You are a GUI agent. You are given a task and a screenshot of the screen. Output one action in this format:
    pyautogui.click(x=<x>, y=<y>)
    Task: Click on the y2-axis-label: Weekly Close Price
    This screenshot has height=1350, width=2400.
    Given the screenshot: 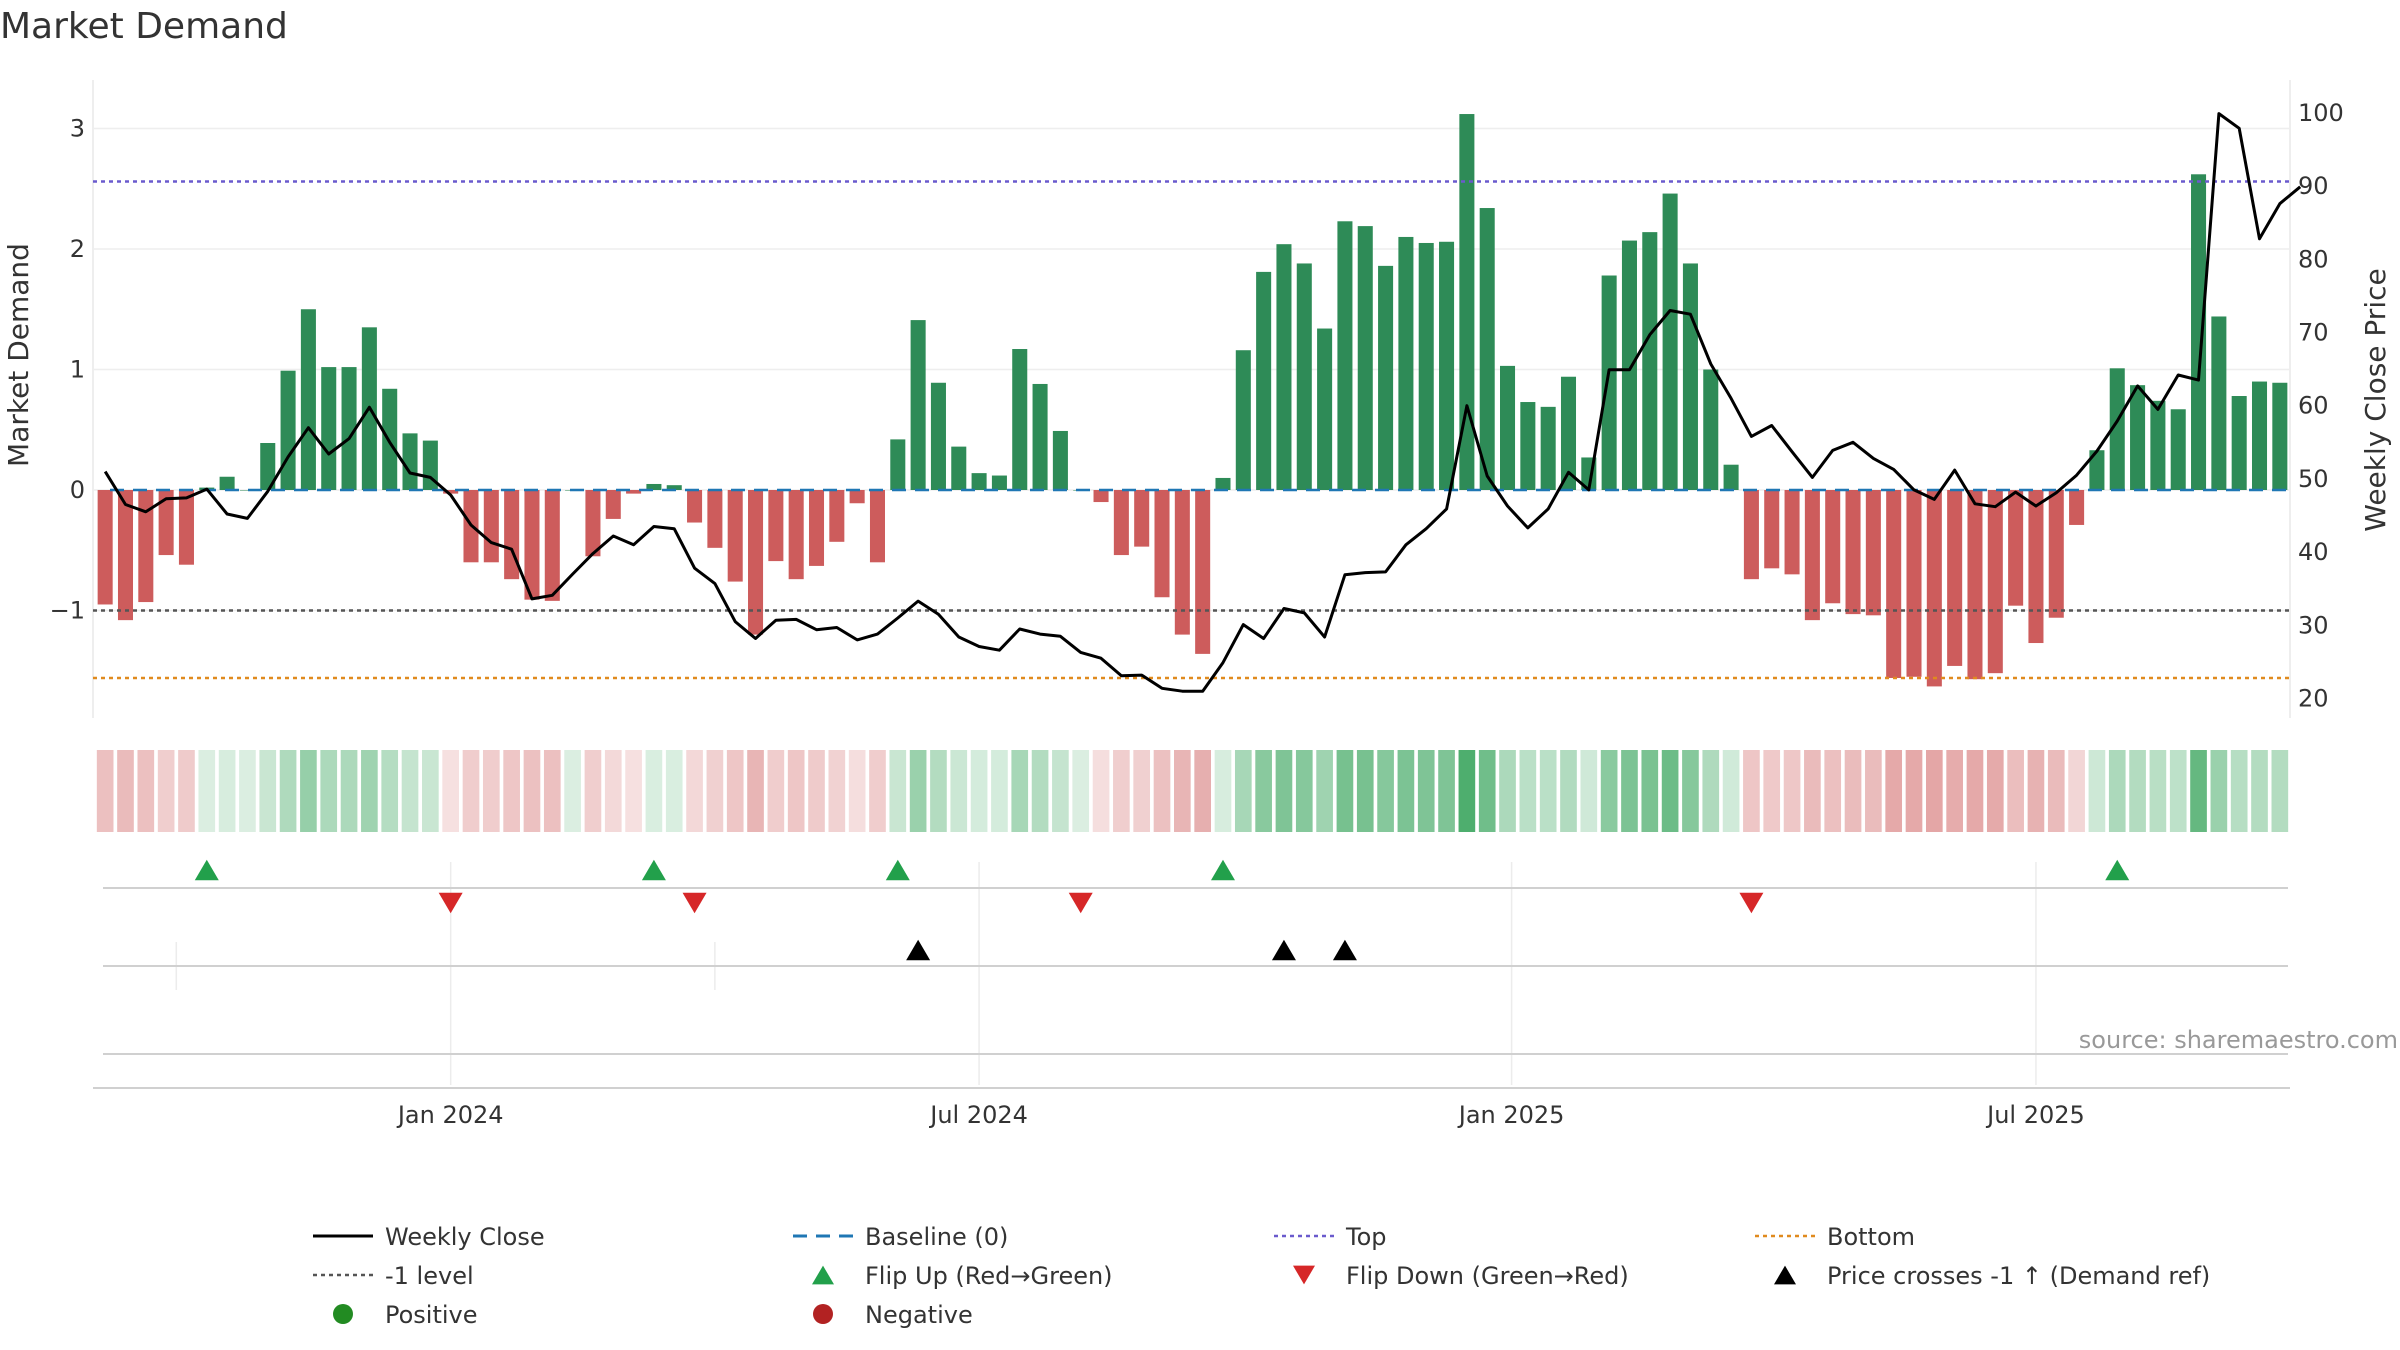 What is the action you would take?
    pyautogui.click(x=2375, y=399)
    